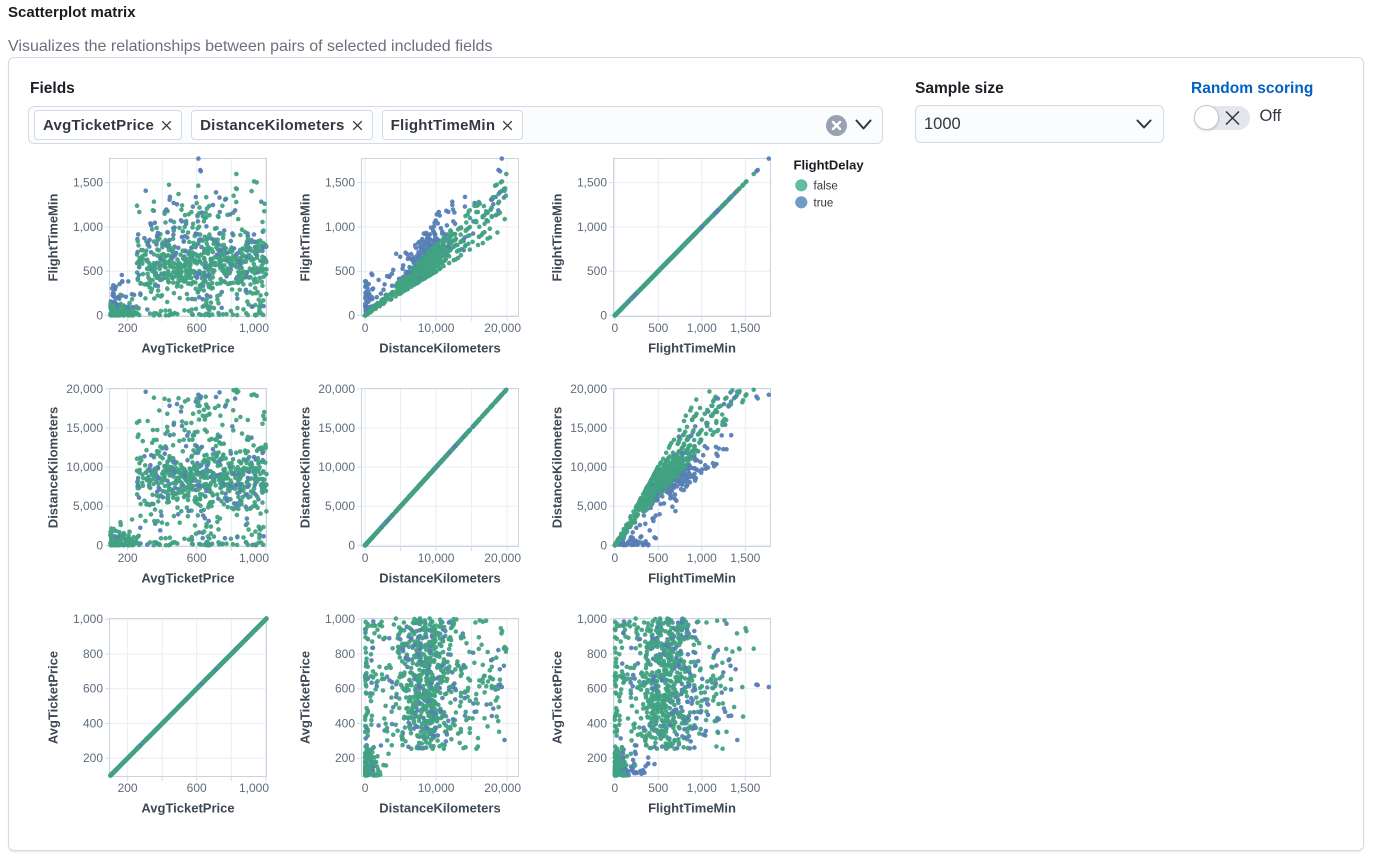  Describe the element at coordinates (826, 186) in the screenshot. I see `svg-text: false` at that location.